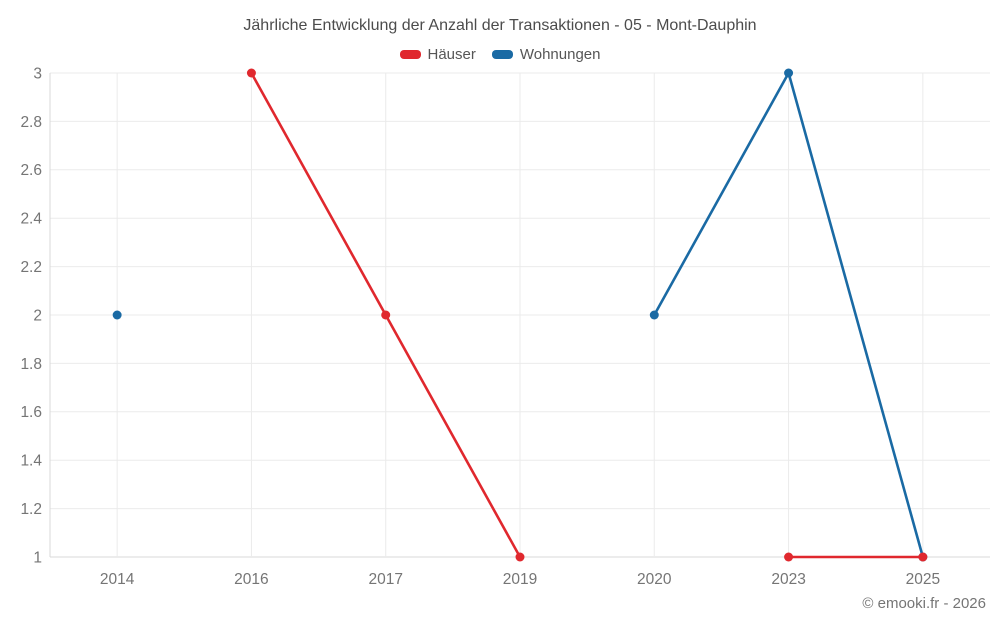  I want to click on data-point-haeuser-2017, so click(386, 315).